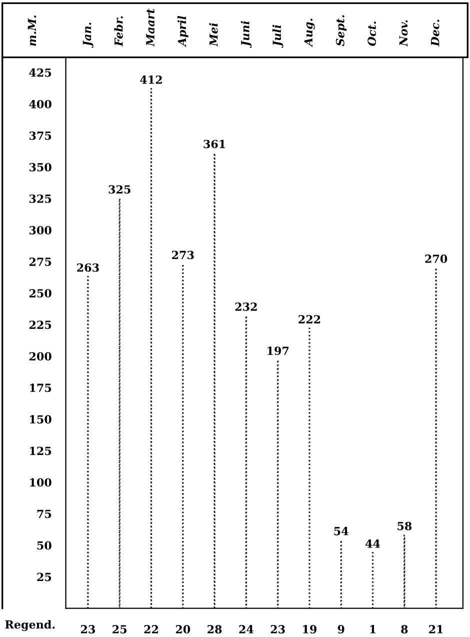 Image resolution: width=470 pixels, height=637 pixels. What do you see at coordinates (150, 27) in the screenshot?
I see `x-tick-label: Maart` at bounding box center [150, 27].